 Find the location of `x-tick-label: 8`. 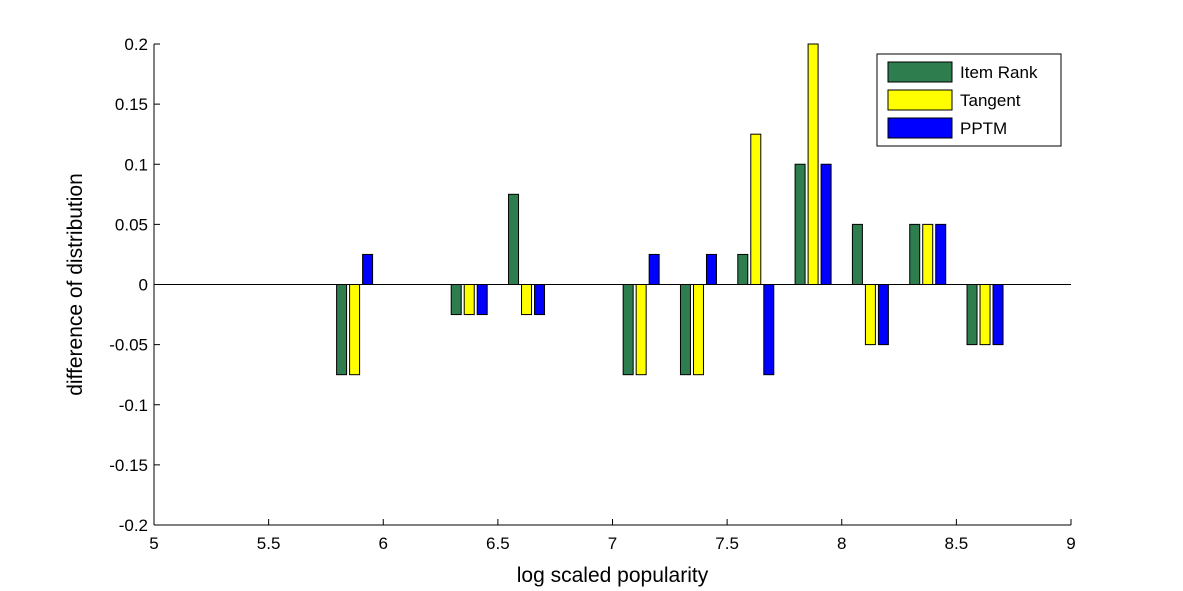

x-tick-label: 8 is located at coordinates (841, 543).